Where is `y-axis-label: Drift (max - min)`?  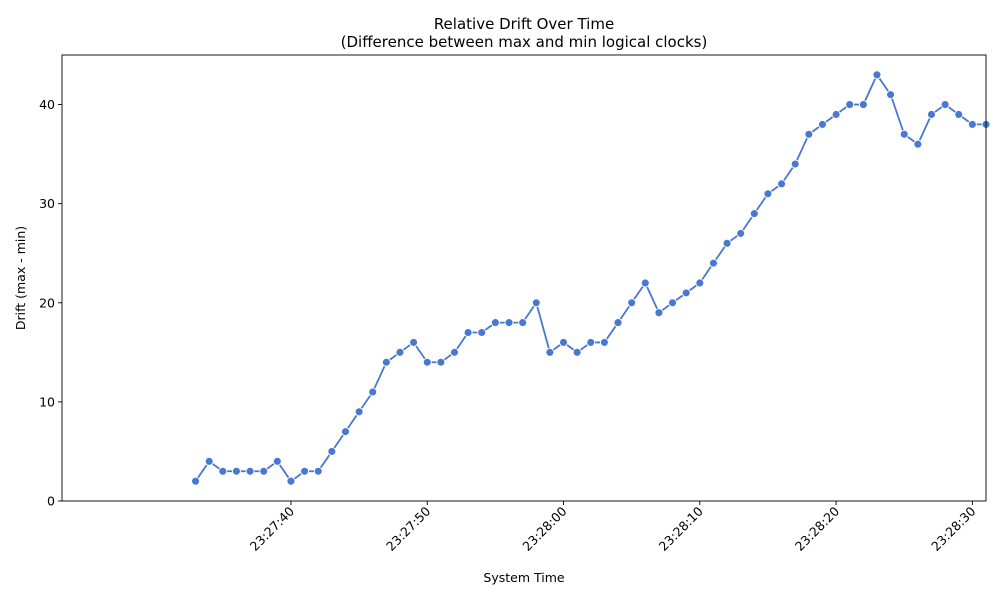 y-axis-label: Drift (max - min) is located at coordinates (20, 278).